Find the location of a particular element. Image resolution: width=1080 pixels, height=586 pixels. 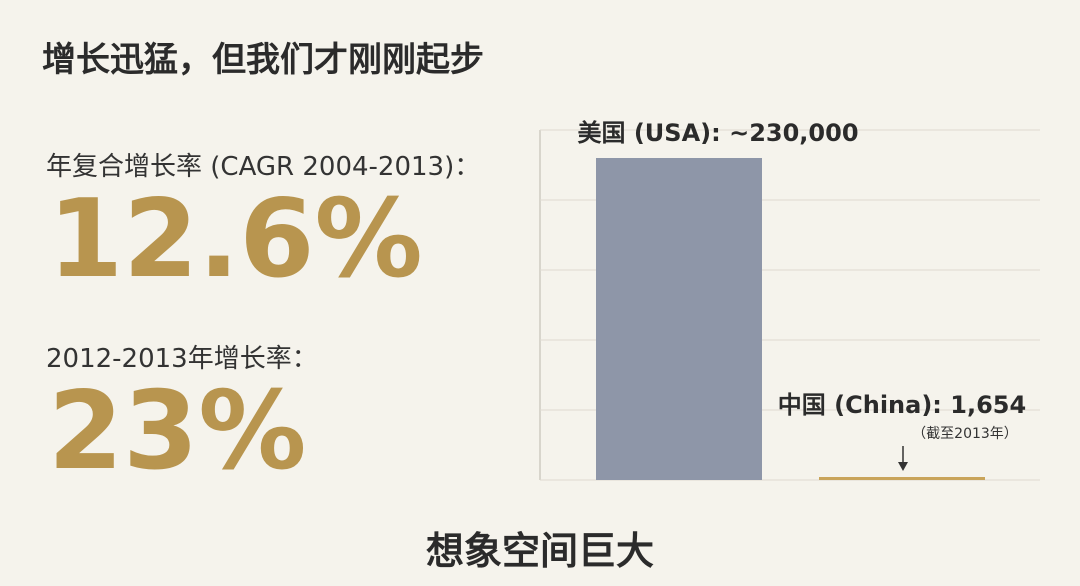

data-label: 美国 (USA): ~230,000 is located at coordinates (717, 133).